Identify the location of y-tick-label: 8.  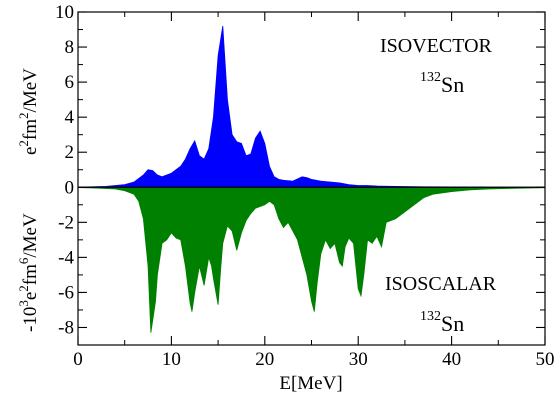
(70, 47).